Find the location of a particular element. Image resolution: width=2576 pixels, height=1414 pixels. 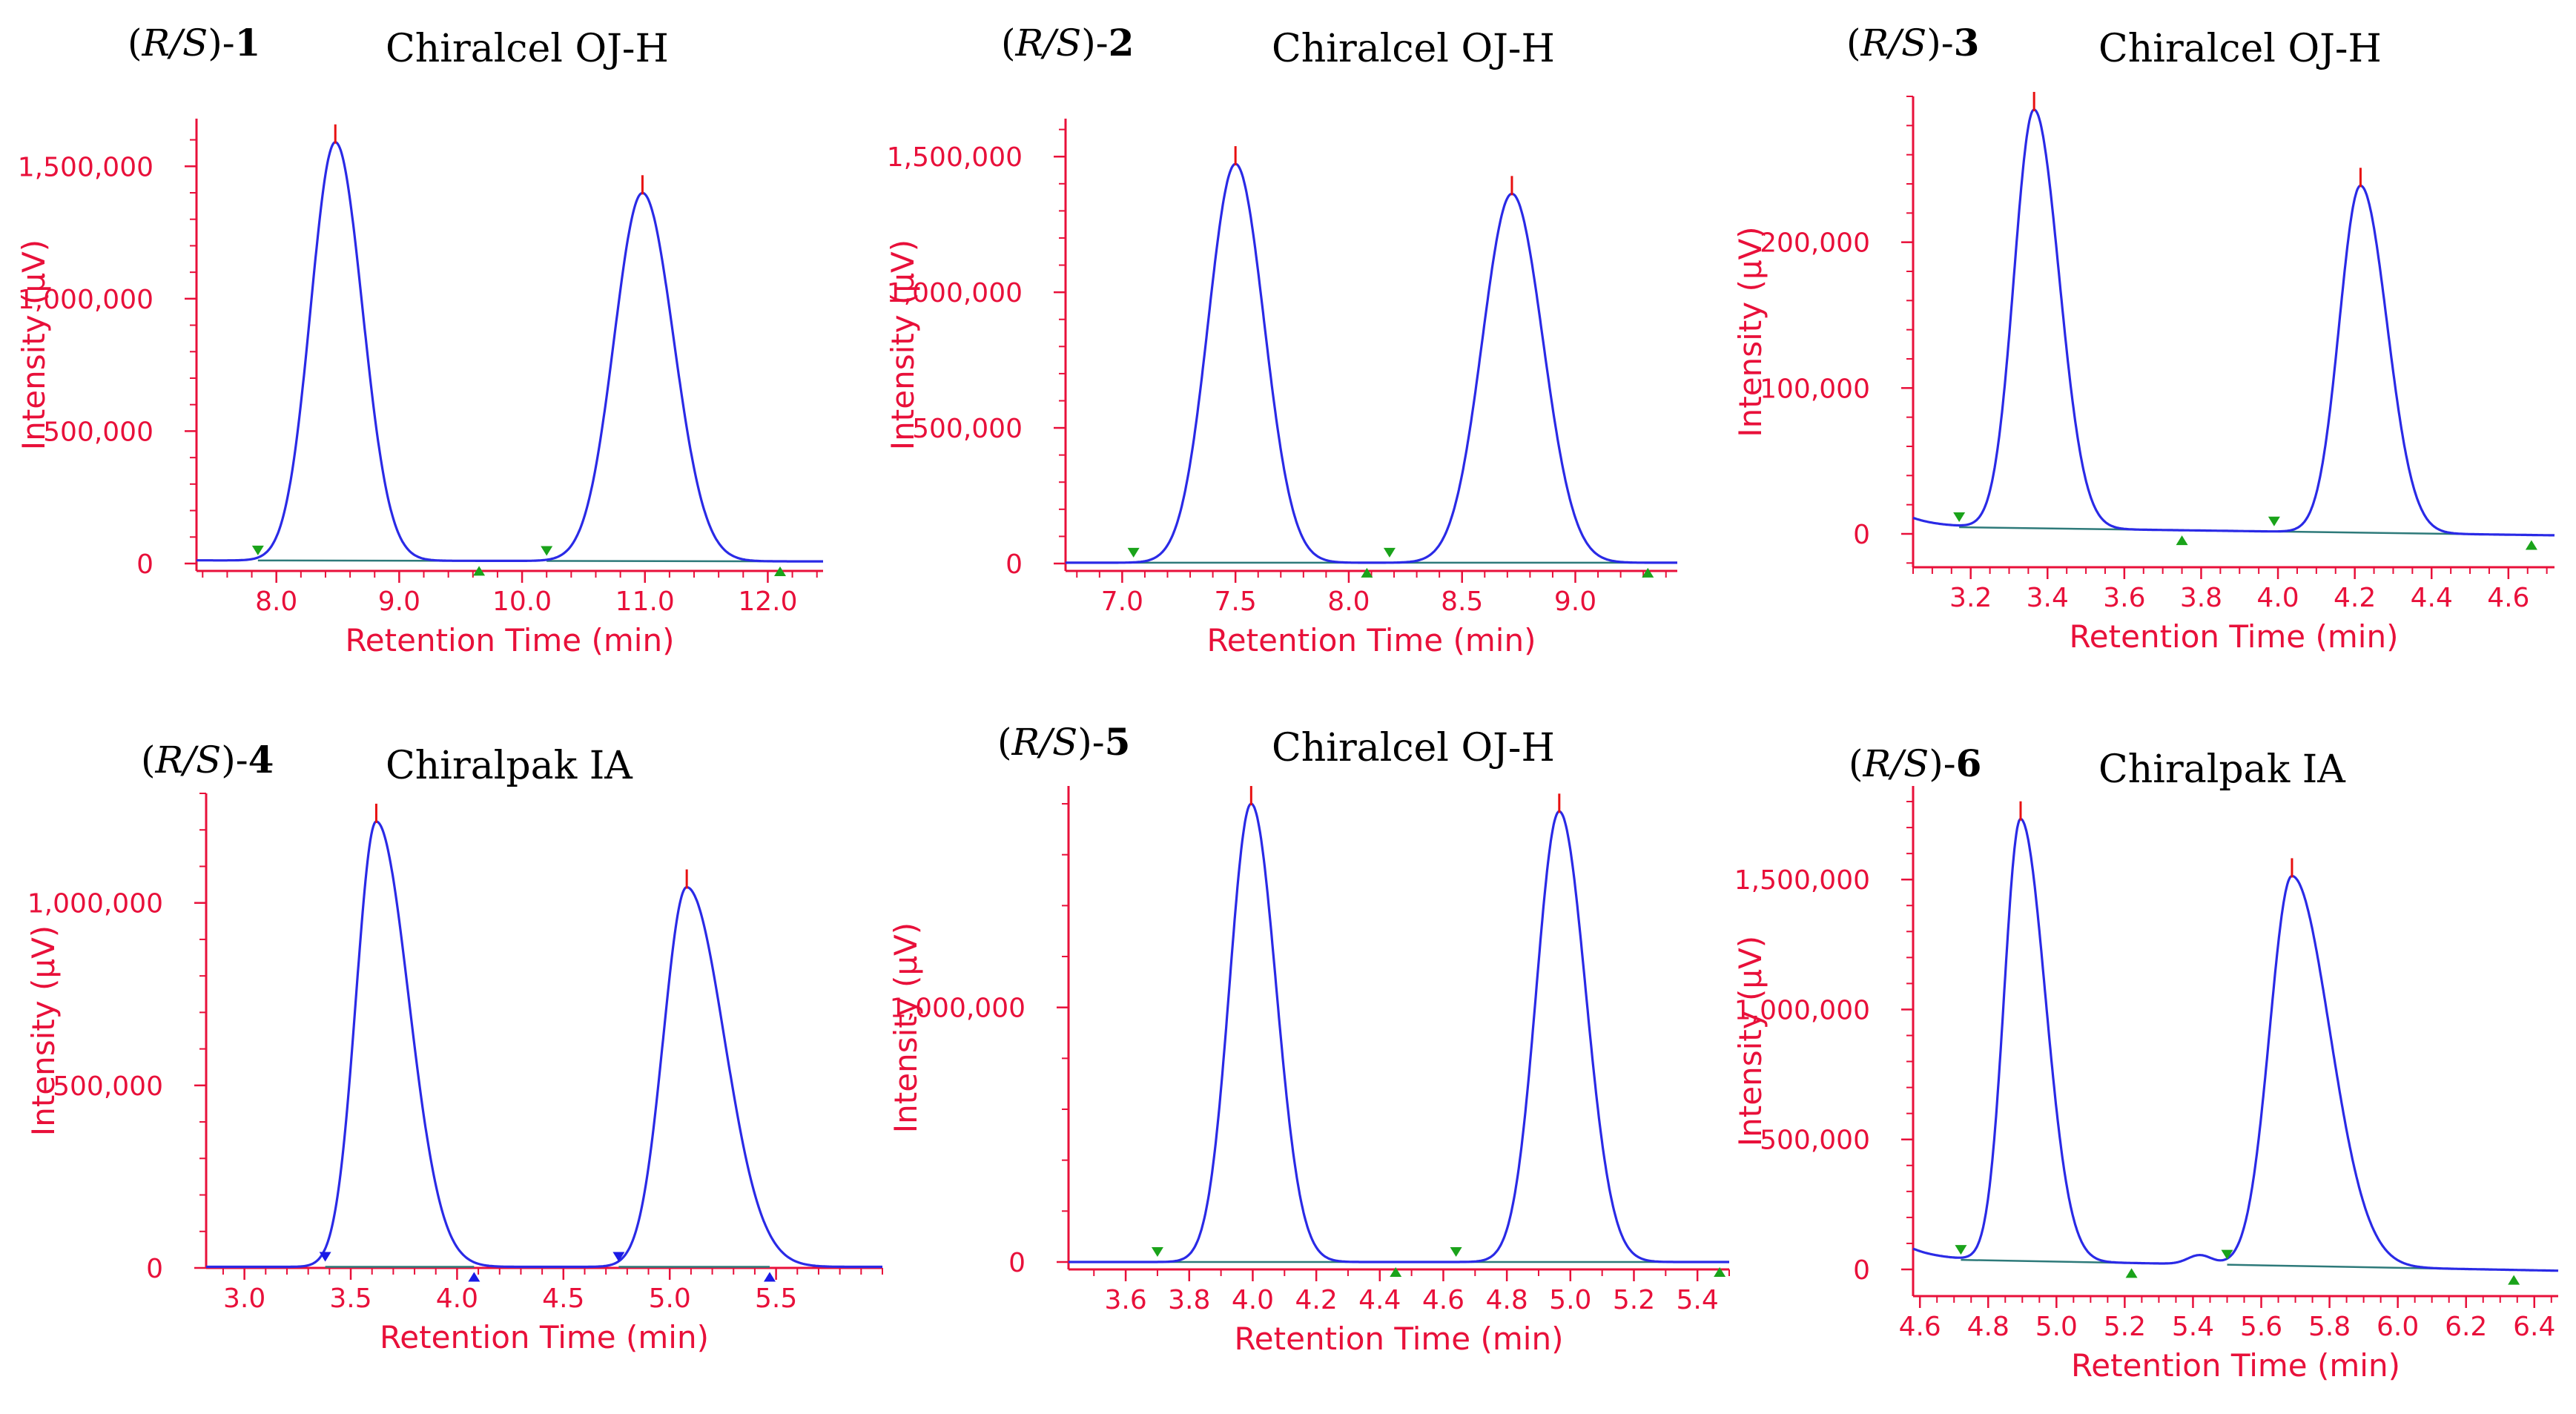

x-tick-label: 5.8 is located at coordinates (2329, 1327).